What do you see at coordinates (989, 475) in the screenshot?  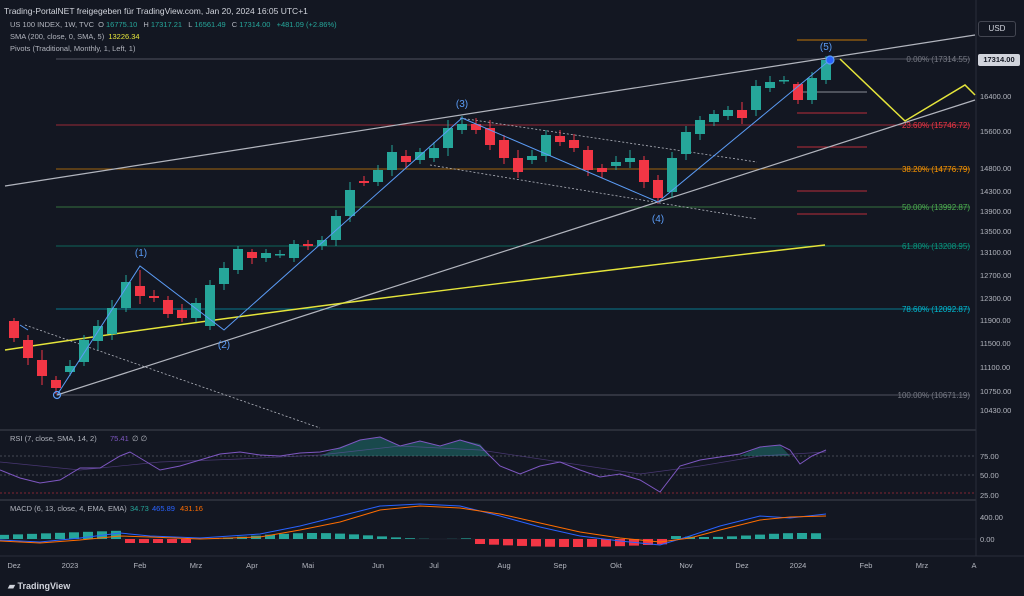 I see `rsi-axis-label: 50.00` at bounding box center [989, 475].